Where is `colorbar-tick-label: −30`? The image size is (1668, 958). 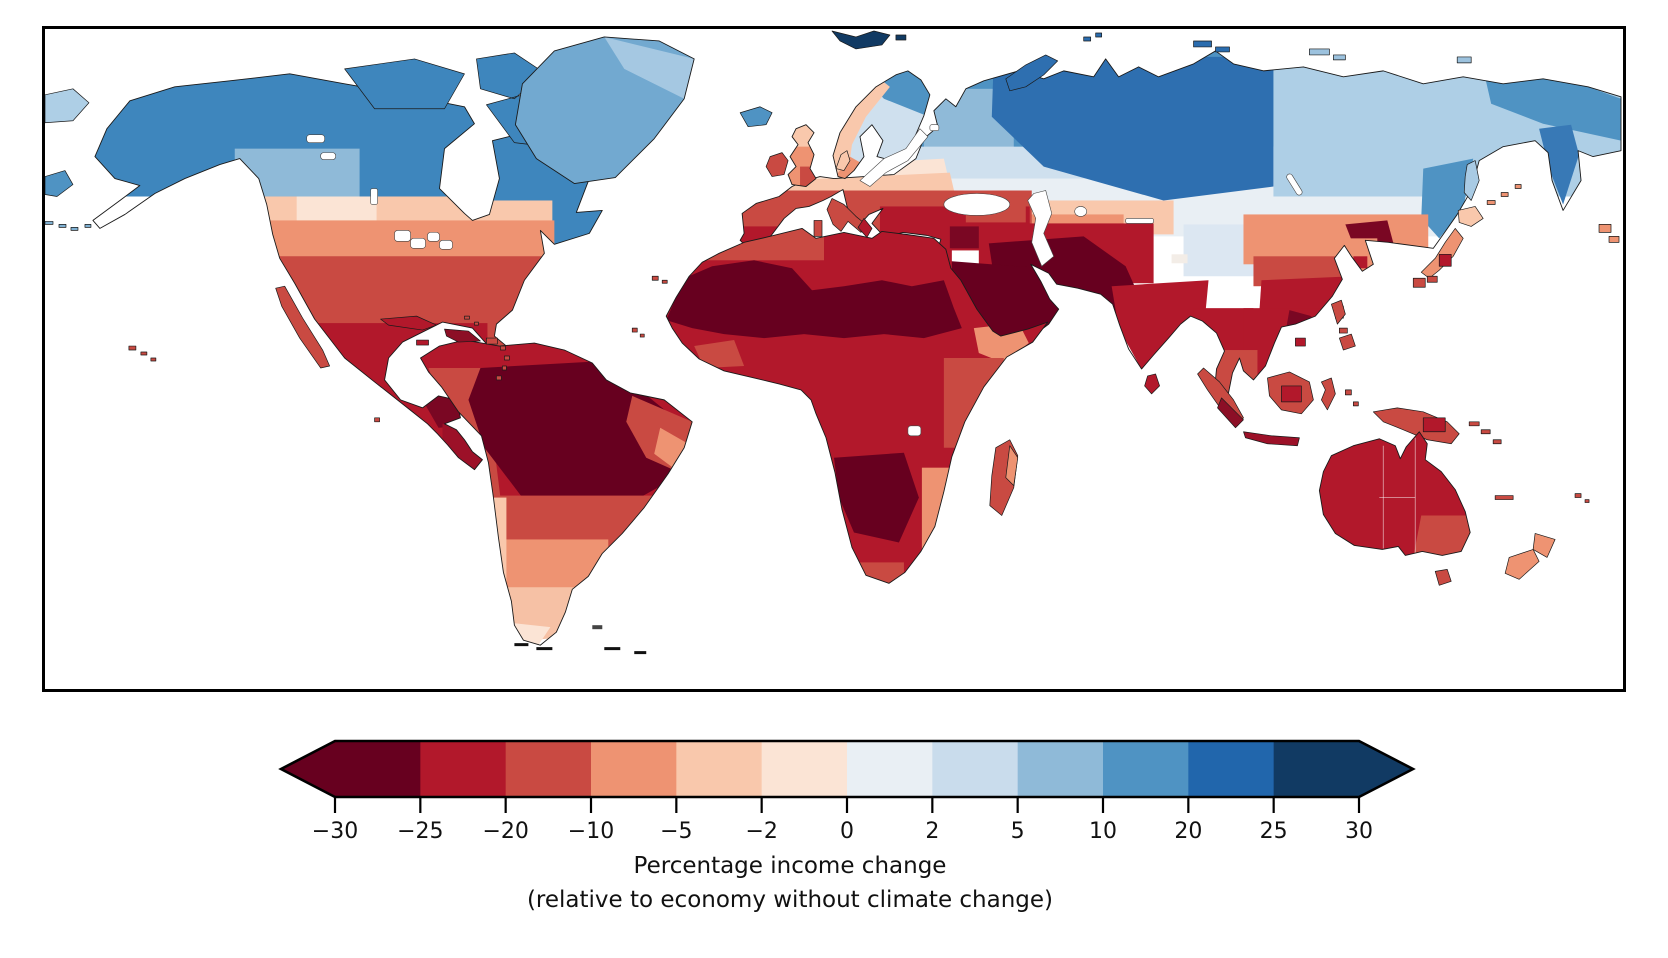 colorbar-tick-label: −30 is located at coordinates (335, 831).